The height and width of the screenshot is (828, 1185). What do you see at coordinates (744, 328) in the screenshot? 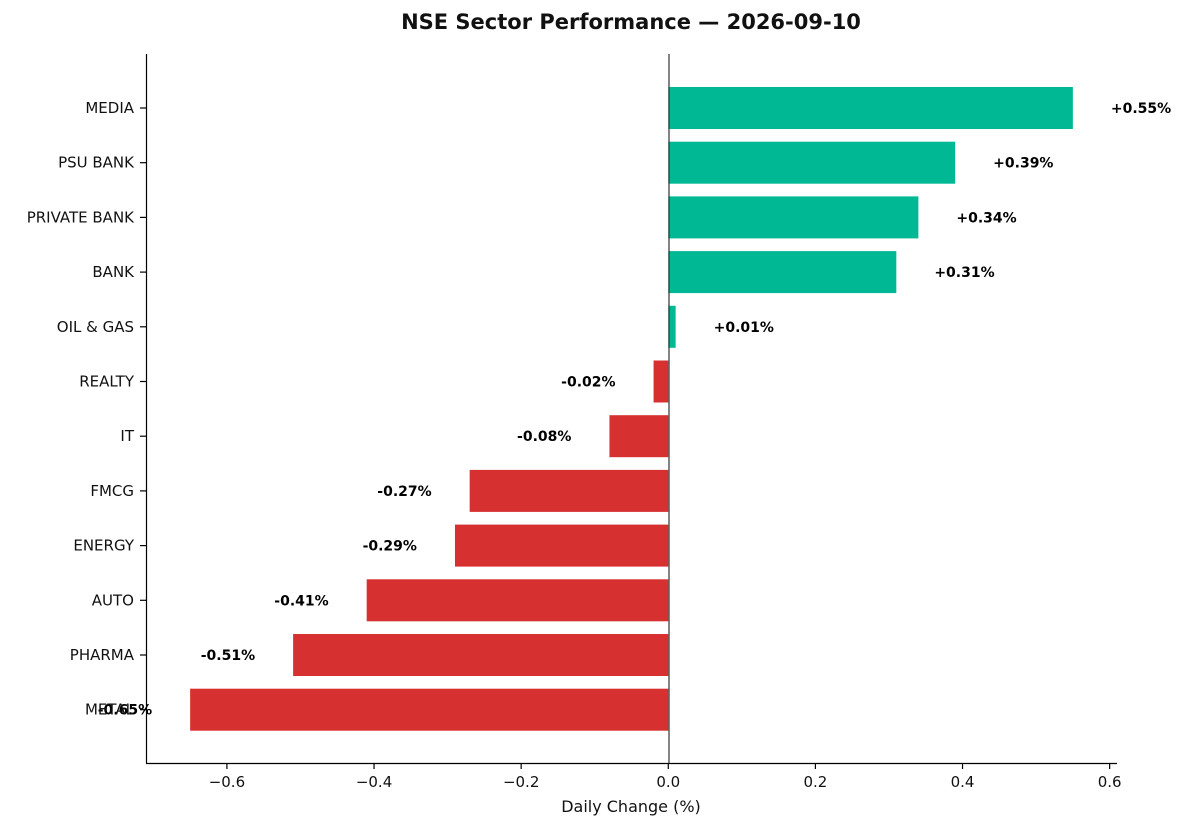
I see `value-label-oil-gas: +0.01%` at bounding box center [744, 328].